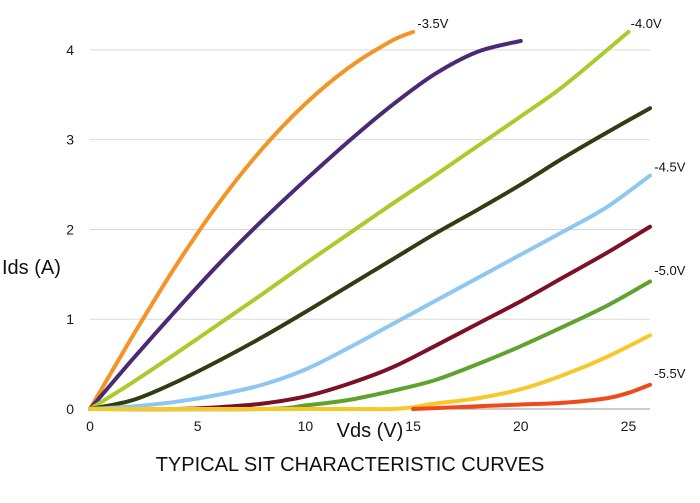 Image resolution: width=700 pixels, height=503 pixels. Describe the element at coordinates (306, 426) in the screenshot. I see `x-tick-label: 10` at that location.